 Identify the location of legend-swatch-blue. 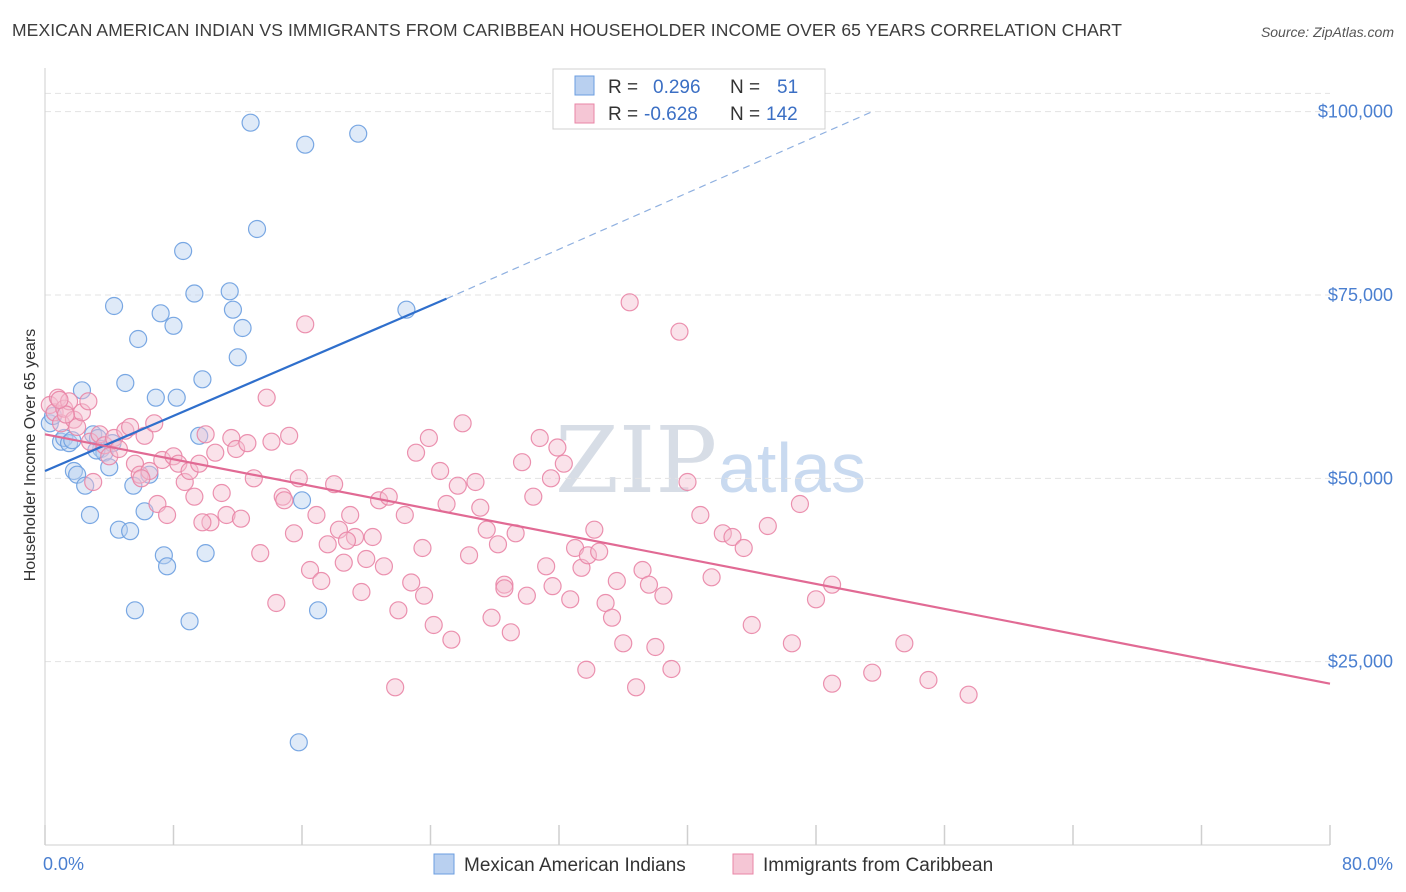
(584, 85).